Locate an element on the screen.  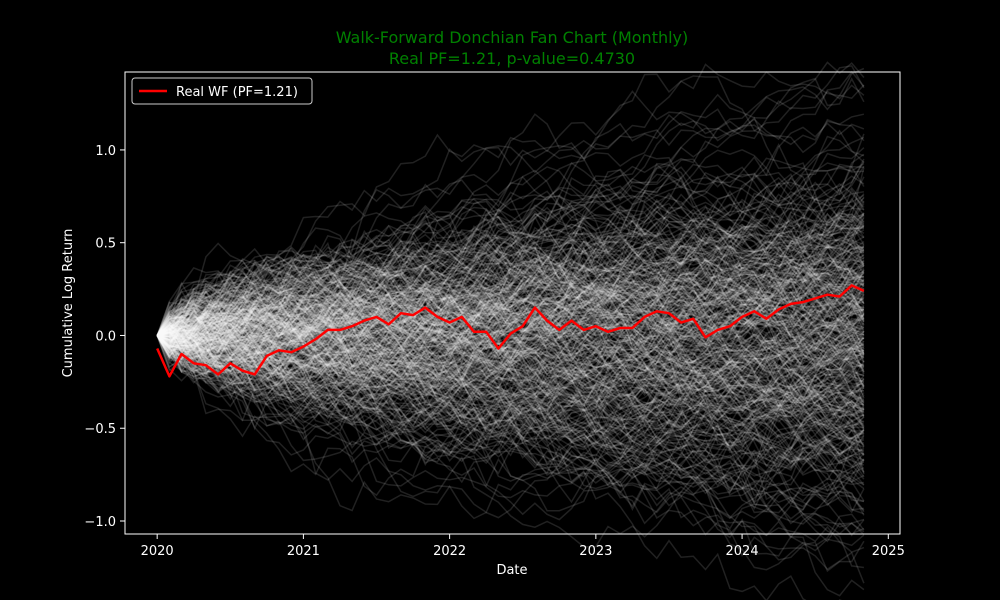
x-tick-label: 2024 is located at coordinates (742, 551).